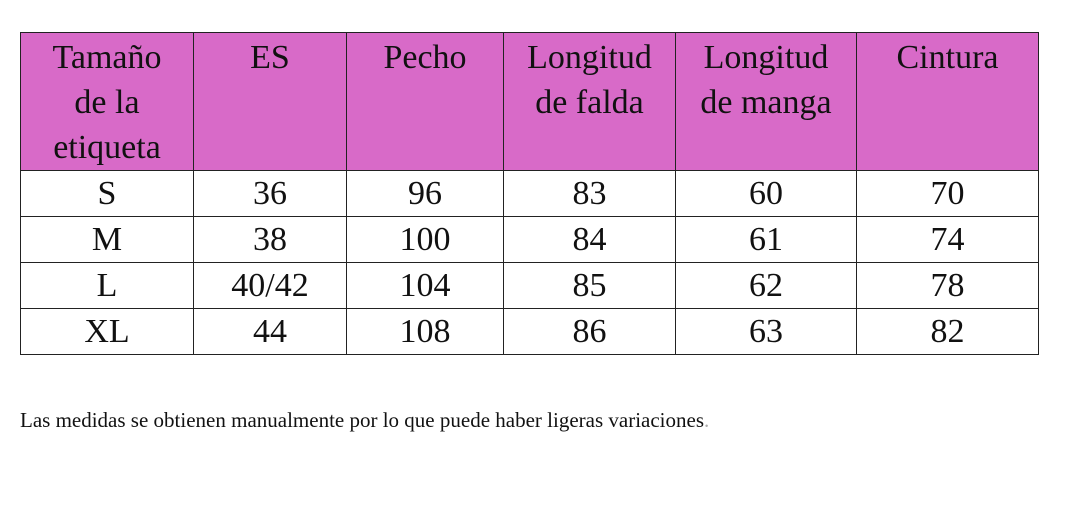 Image resolution: width=1077 pixels, height=509 pixels. Describe the element at coordinates (270, 101) in the screenshot. I see `column-header: ES` at that location.